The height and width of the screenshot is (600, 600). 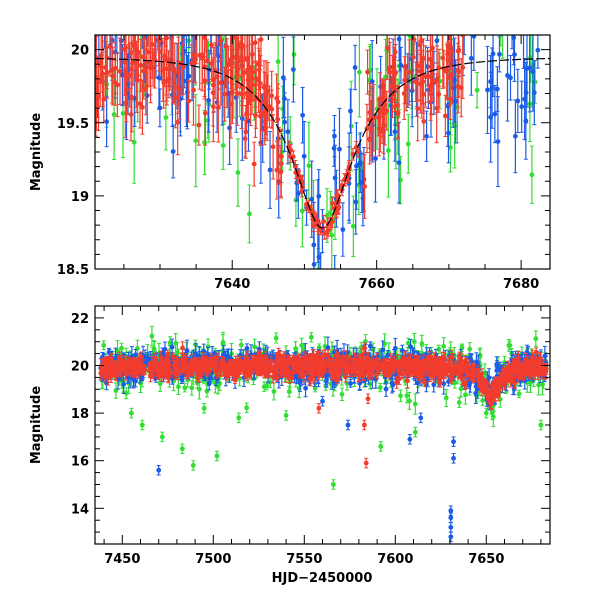 What do you see at coordinates (36, 425) in the screenshot?
I see `bottom-y-axis-label: Magnitude` at bounding box center [36, 425].